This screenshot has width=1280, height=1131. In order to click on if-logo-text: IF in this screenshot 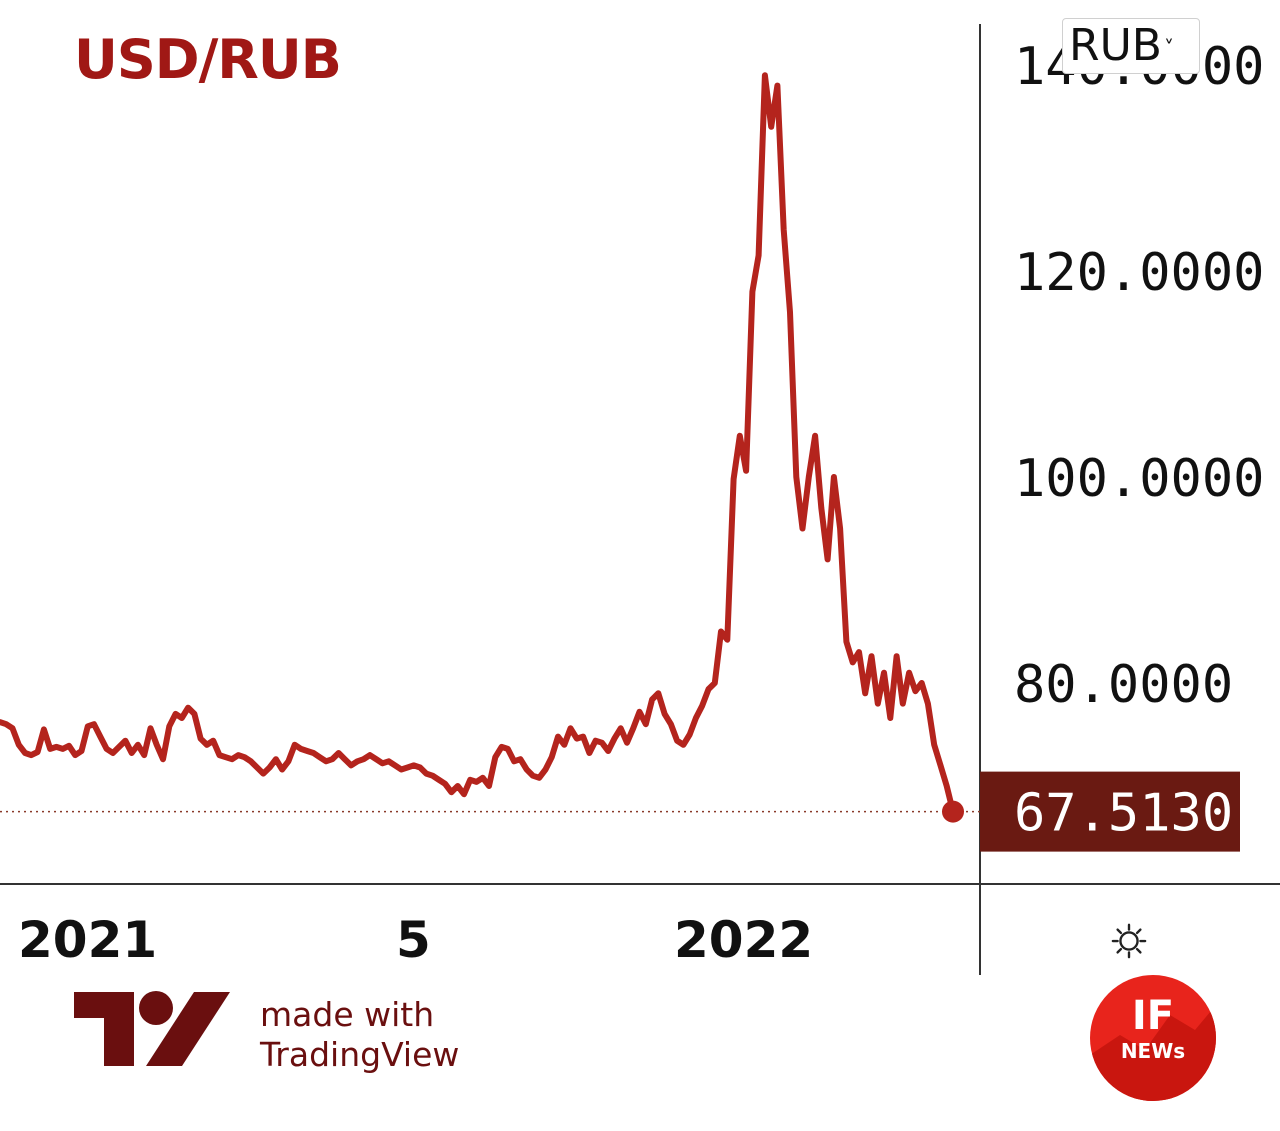, I will do `click(1153, 1016)`.